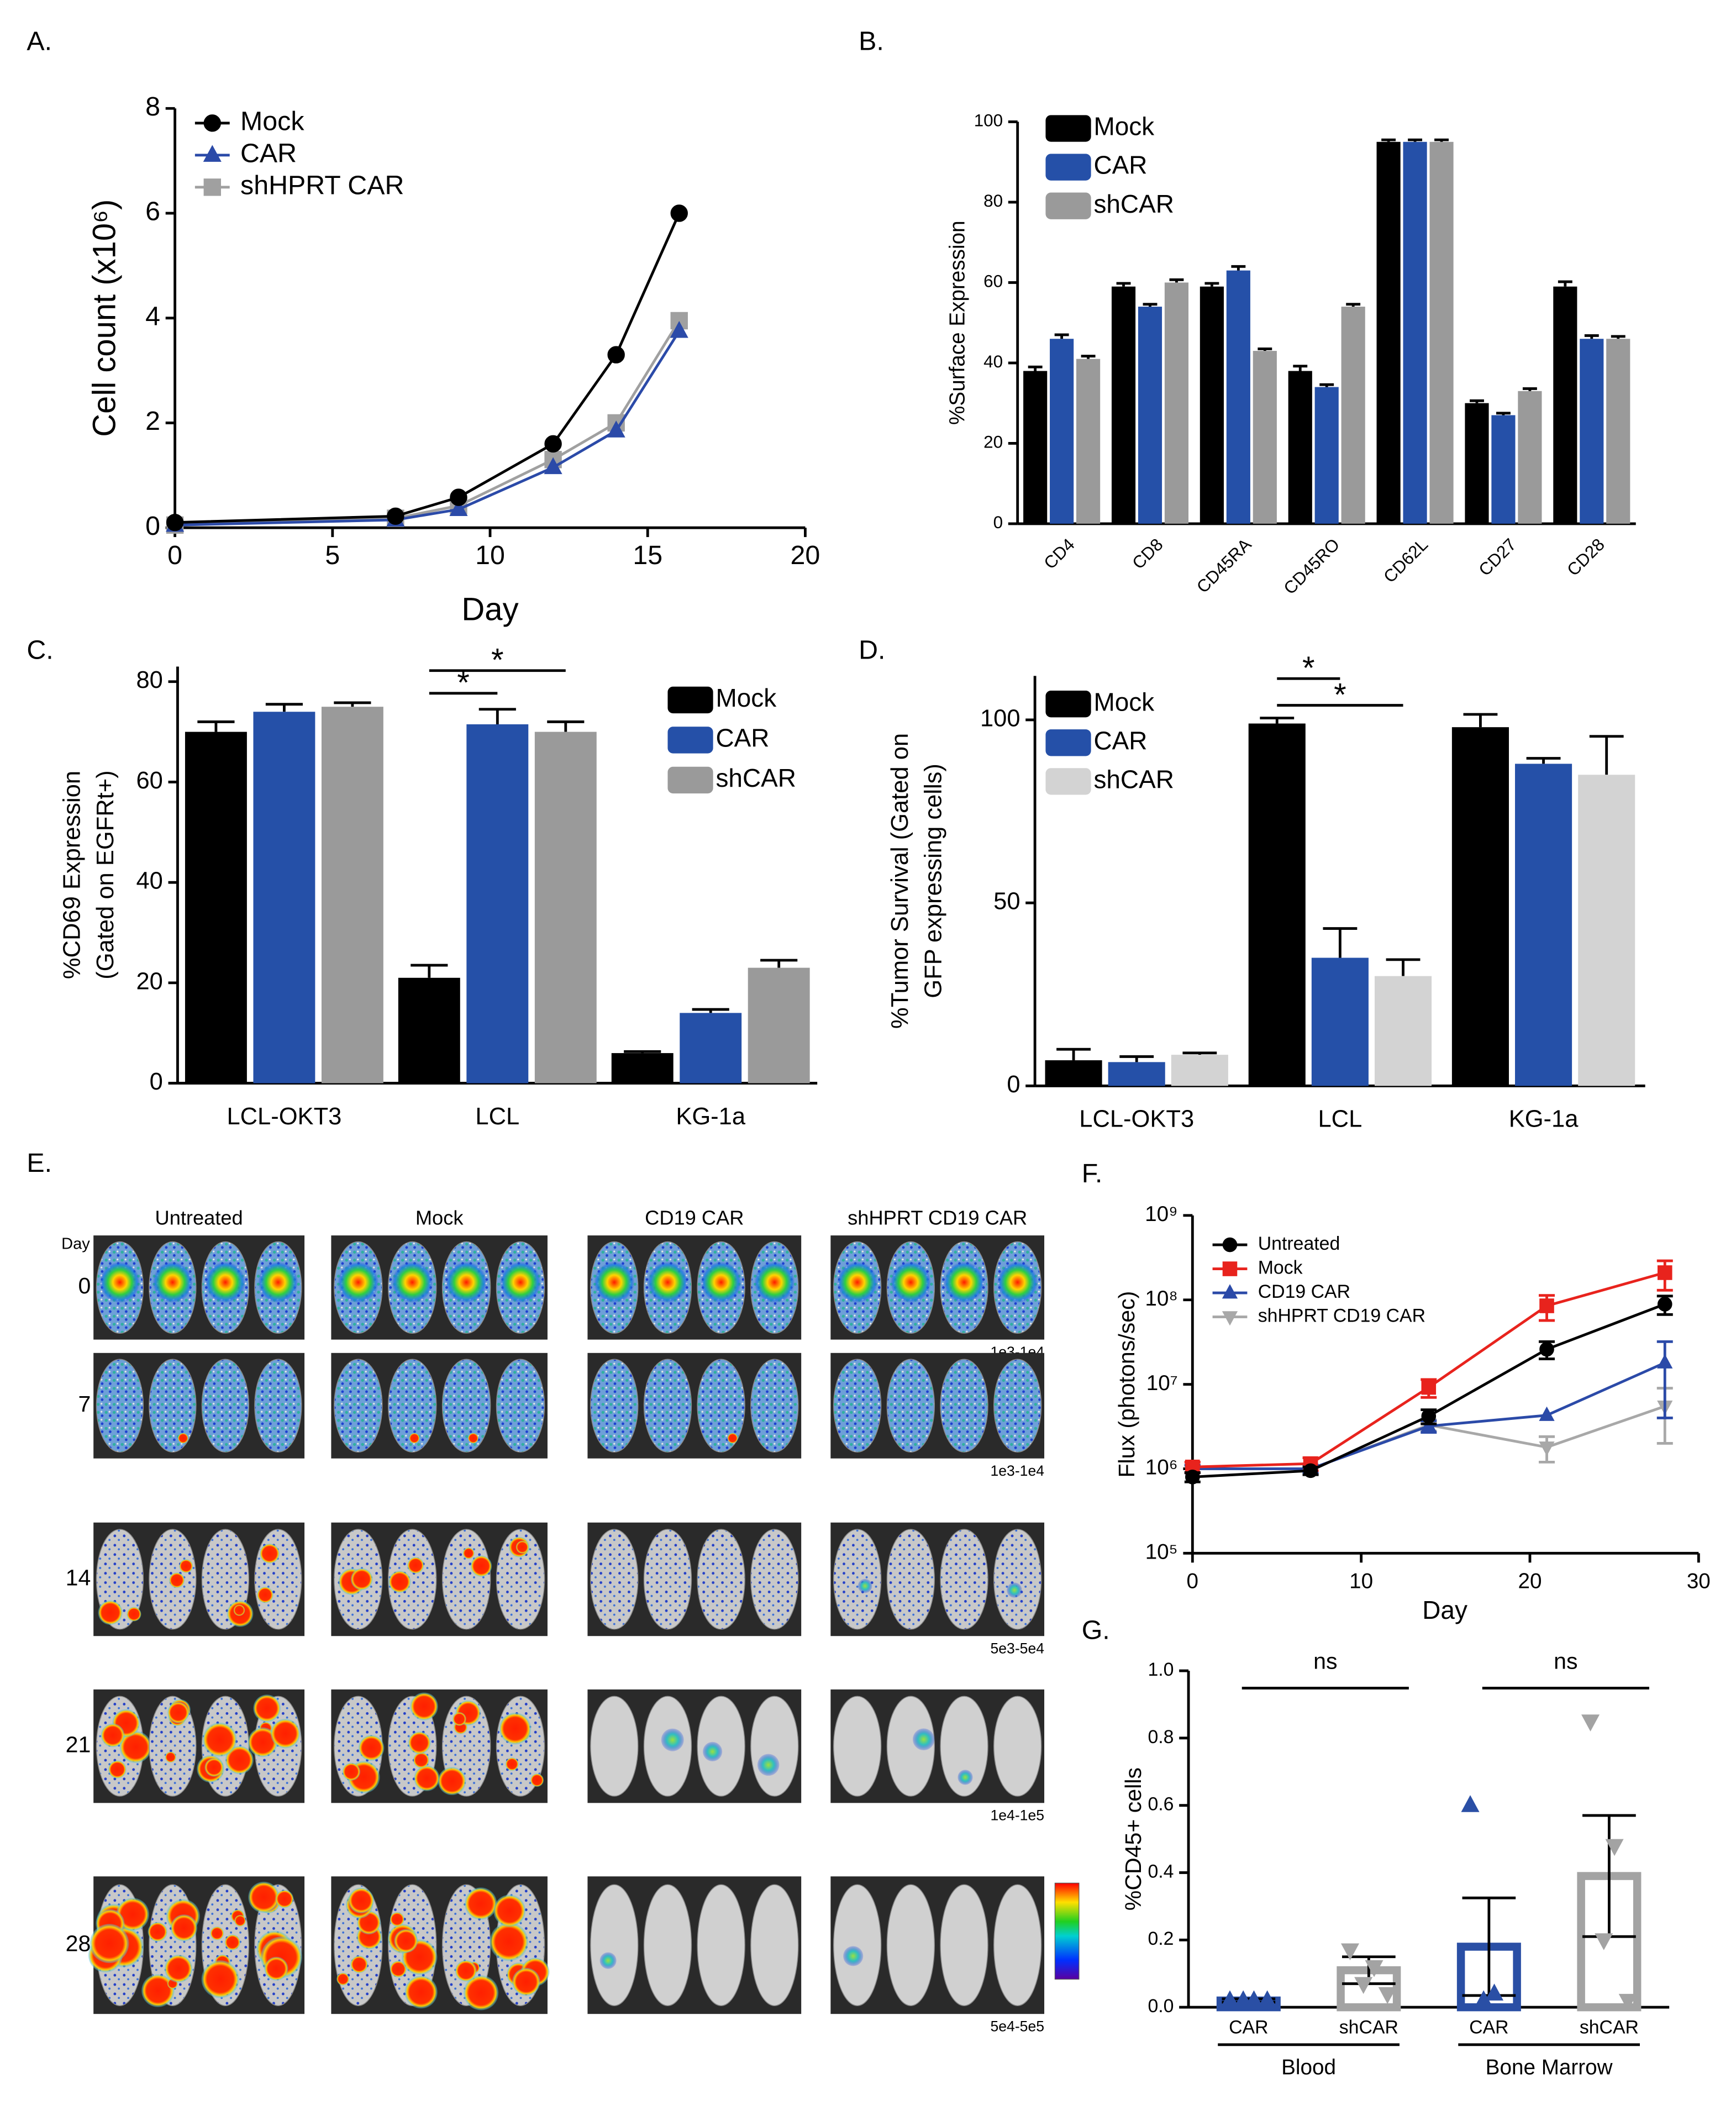 Image resolution: width=1736 pixels, height=2105 pixels. I want to click on scale-label: 1e4-1e5, so click(1017, 1815).